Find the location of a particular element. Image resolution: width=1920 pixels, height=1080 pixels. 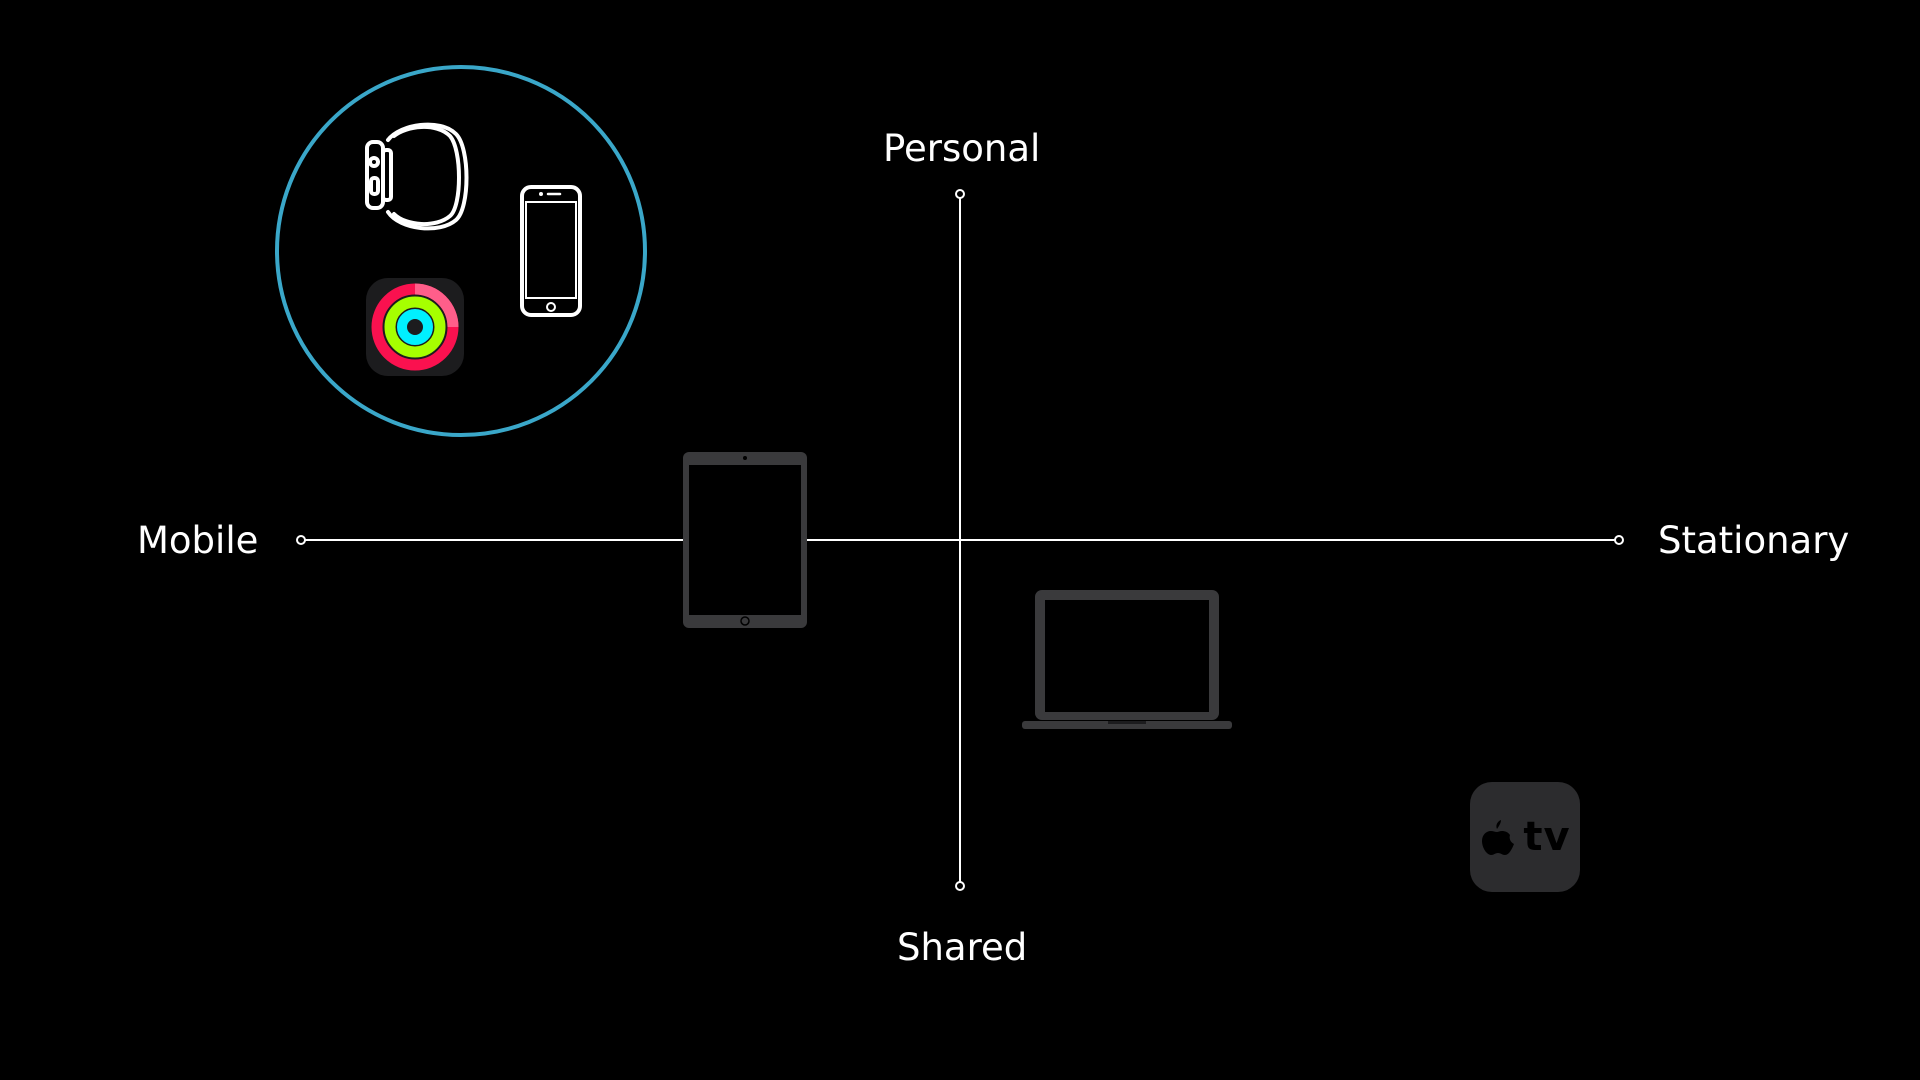

axis-end-bottom is located at coordinates (960, 886).